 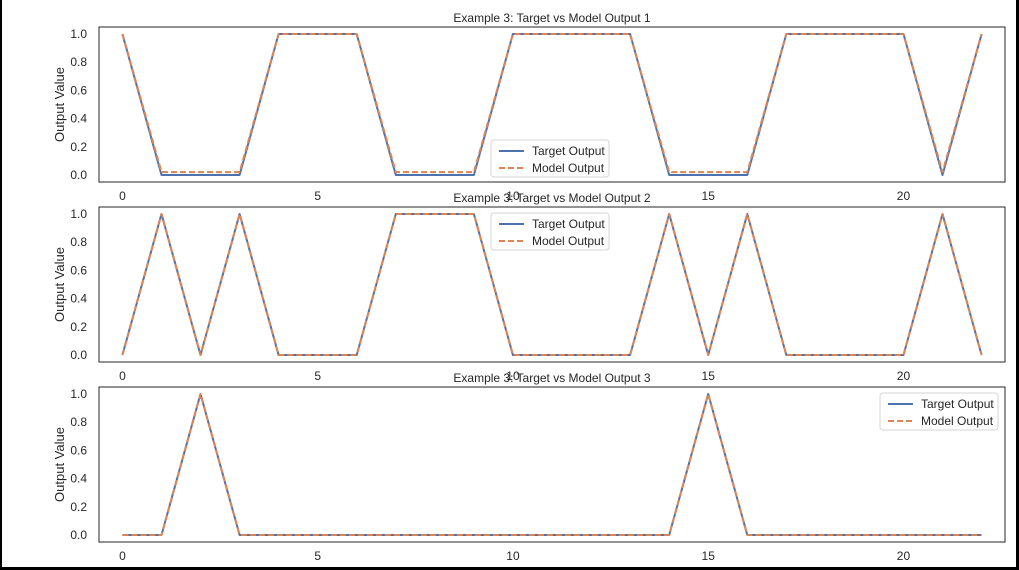 What do you see at coordinates (552, 198) in the screenshot?
I see `chart-title: Example 3: Target vs Model Output 2` at bounding box center [552, 198].